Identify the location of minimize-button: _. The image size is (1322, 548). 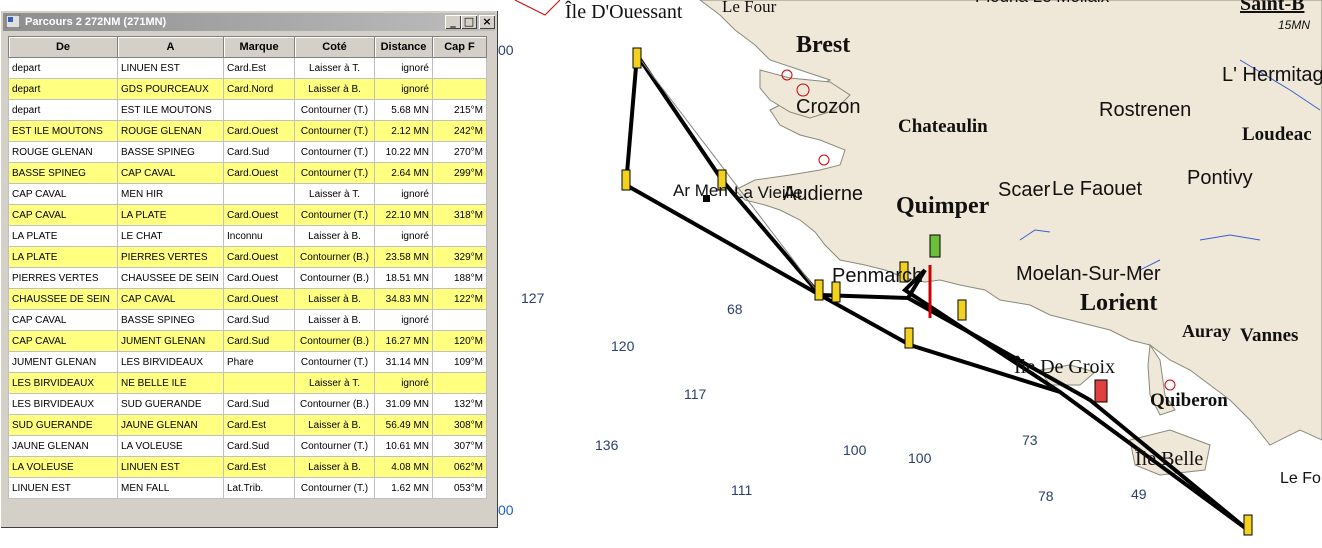
(453, 22).